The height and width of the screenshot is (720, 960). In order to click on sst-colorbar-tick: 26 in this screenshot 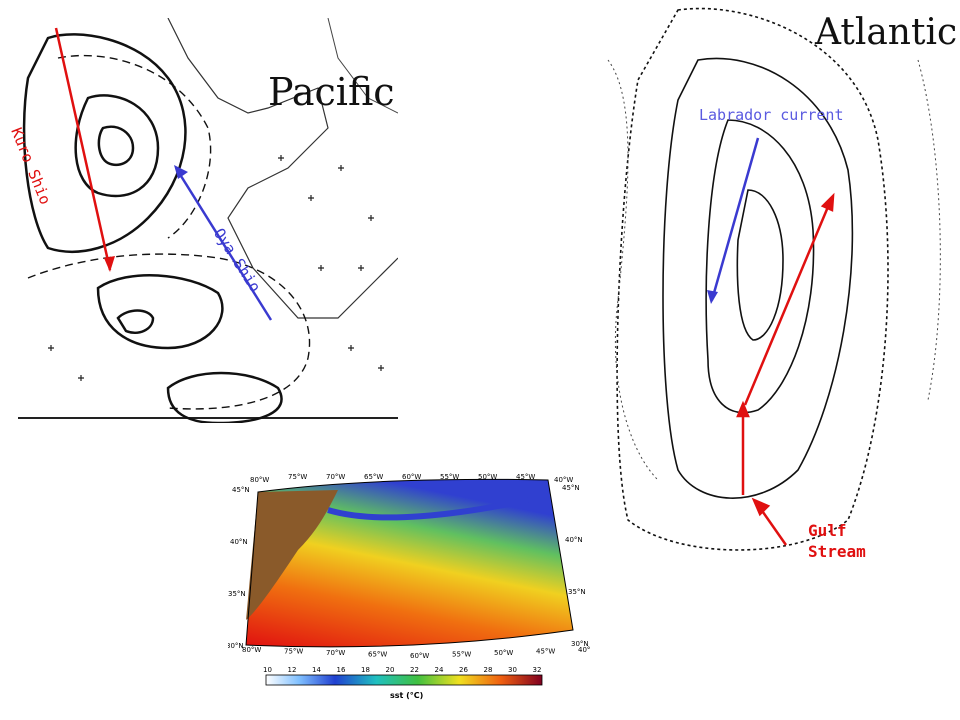, I will do `click(463, 670)`.